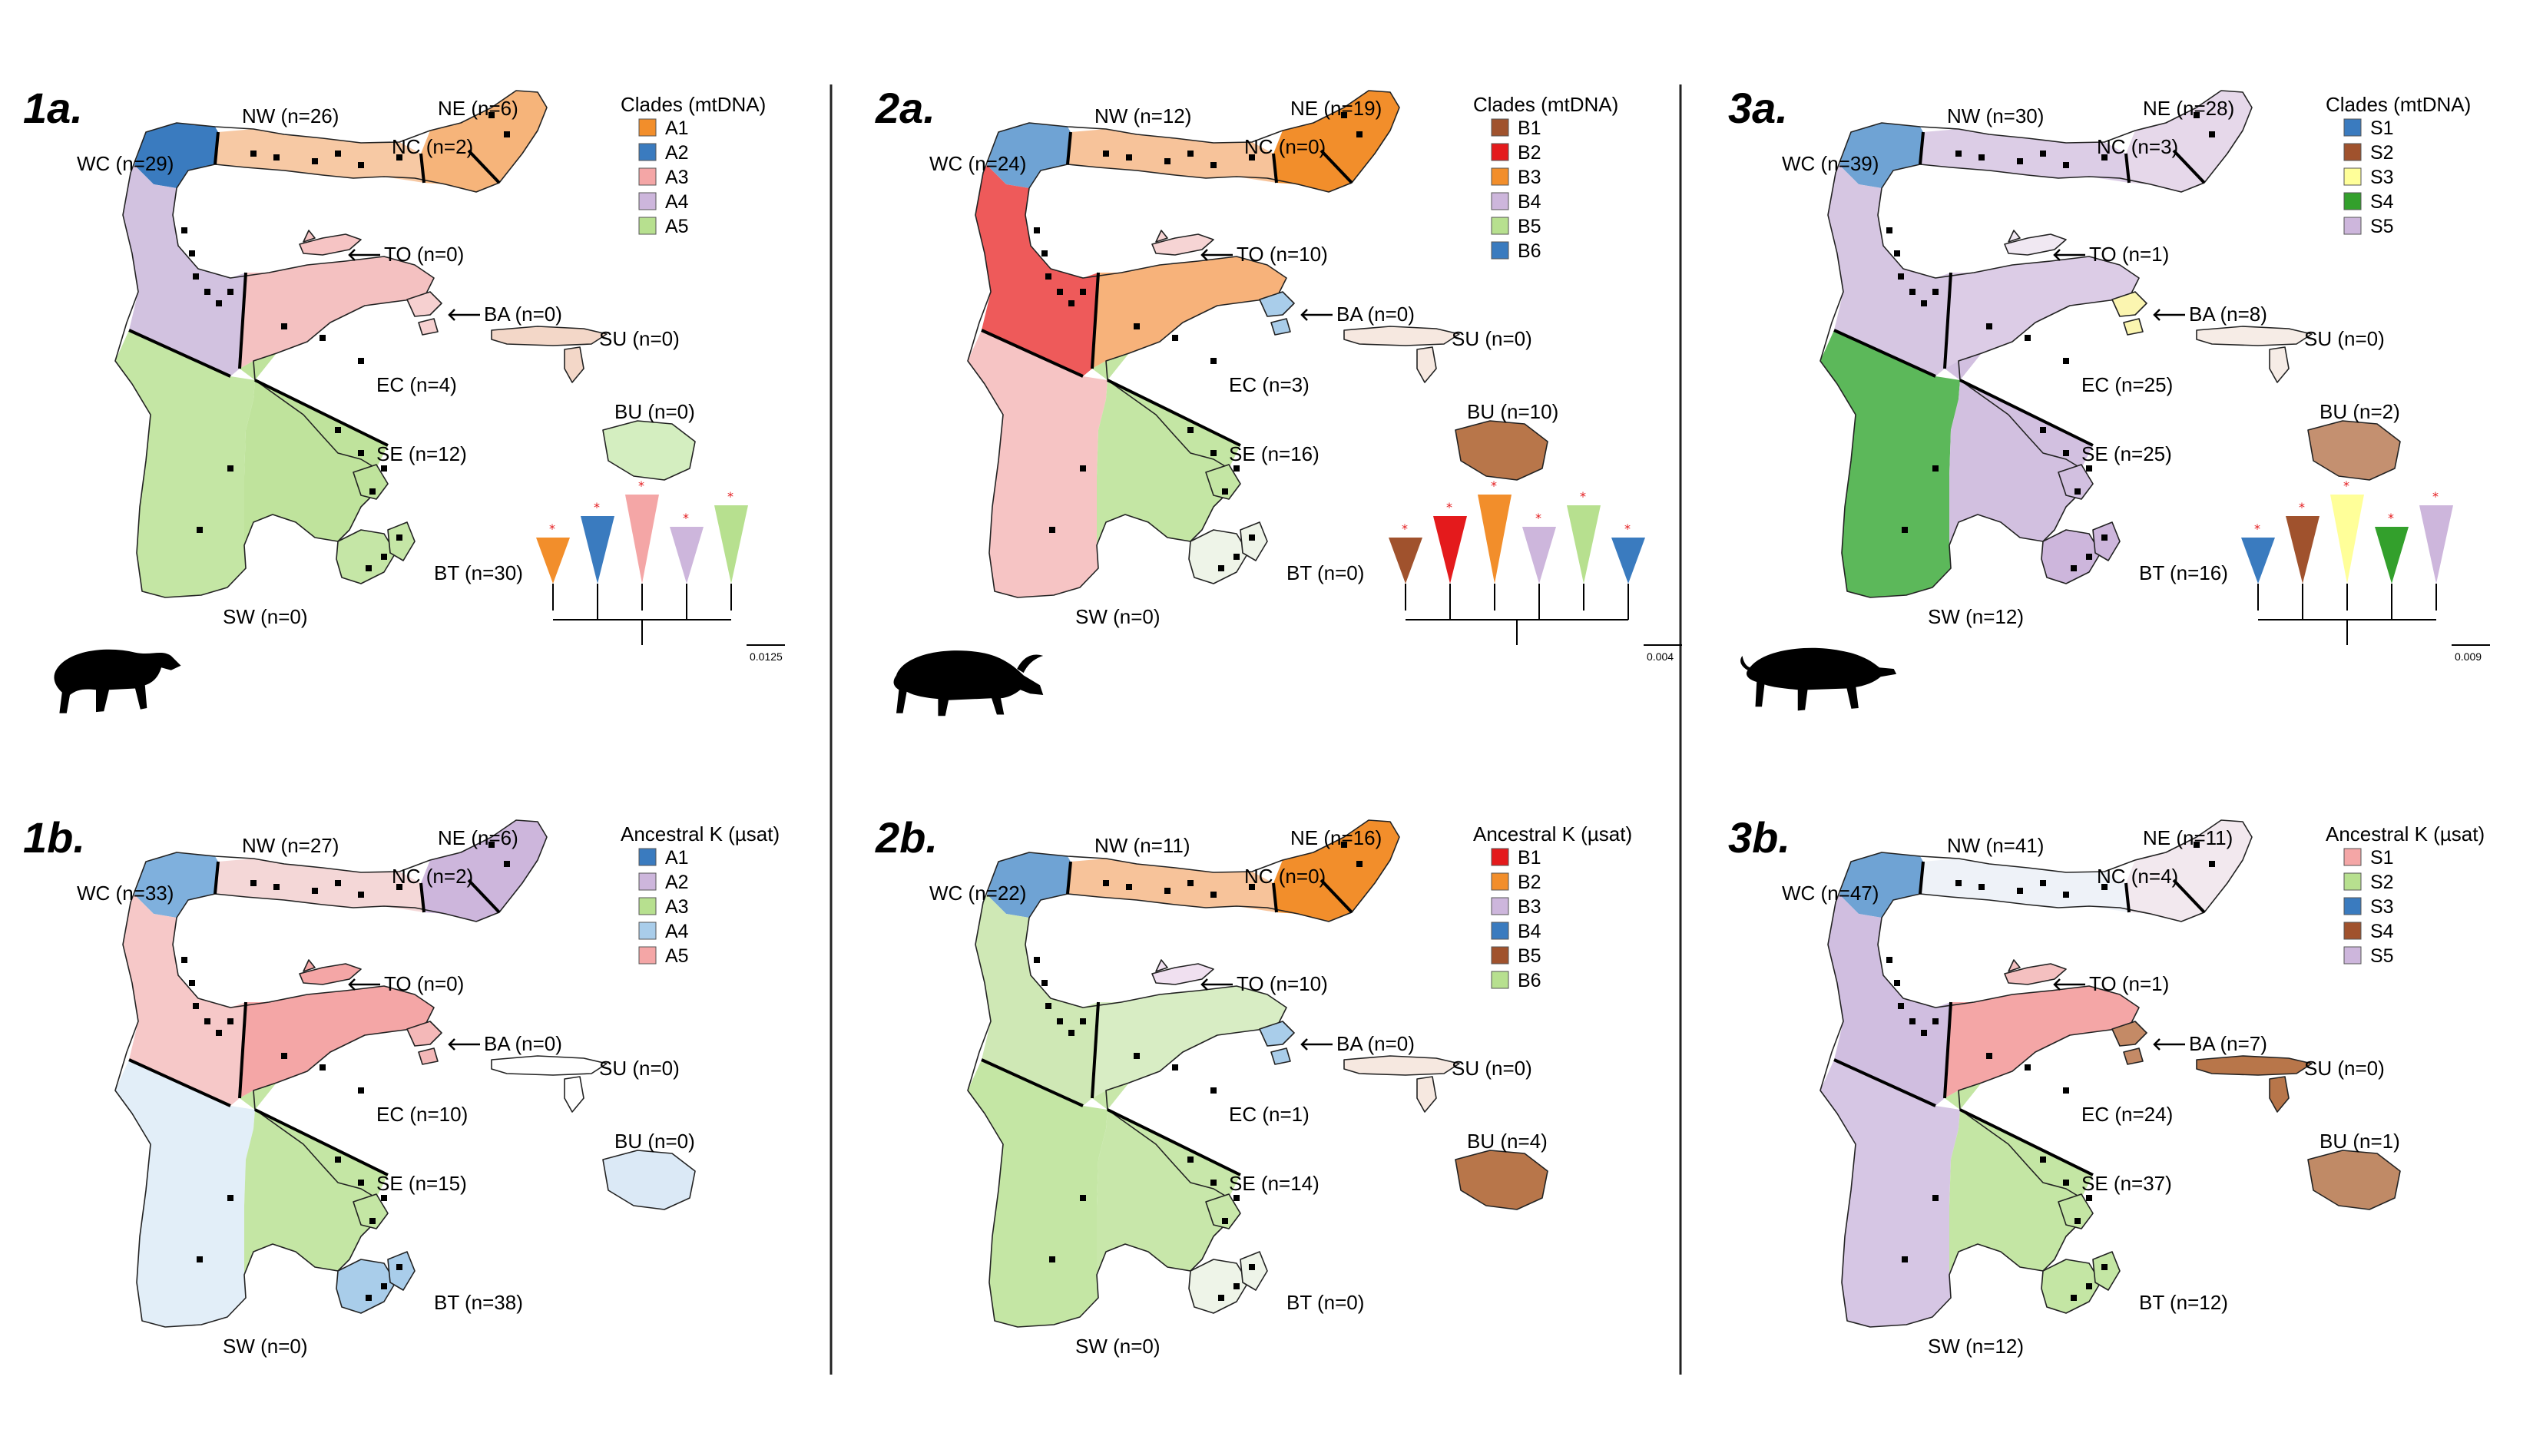  What do you see at coordinates (1552, 833) in the screenshot?
I see `legend-title: Ancestral K (µsat)` at bounding box center [1552, 833].